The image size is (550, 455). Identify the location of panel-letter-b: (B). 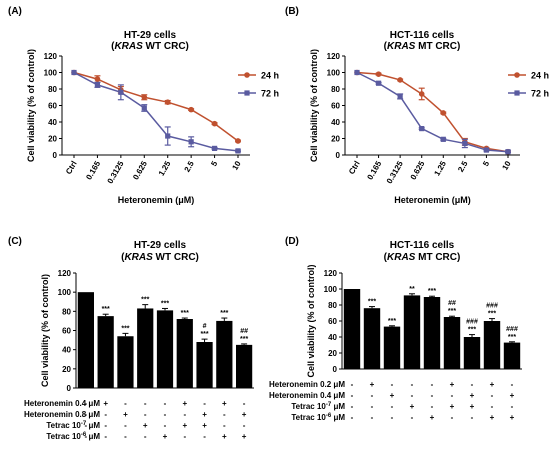
(292, 11).